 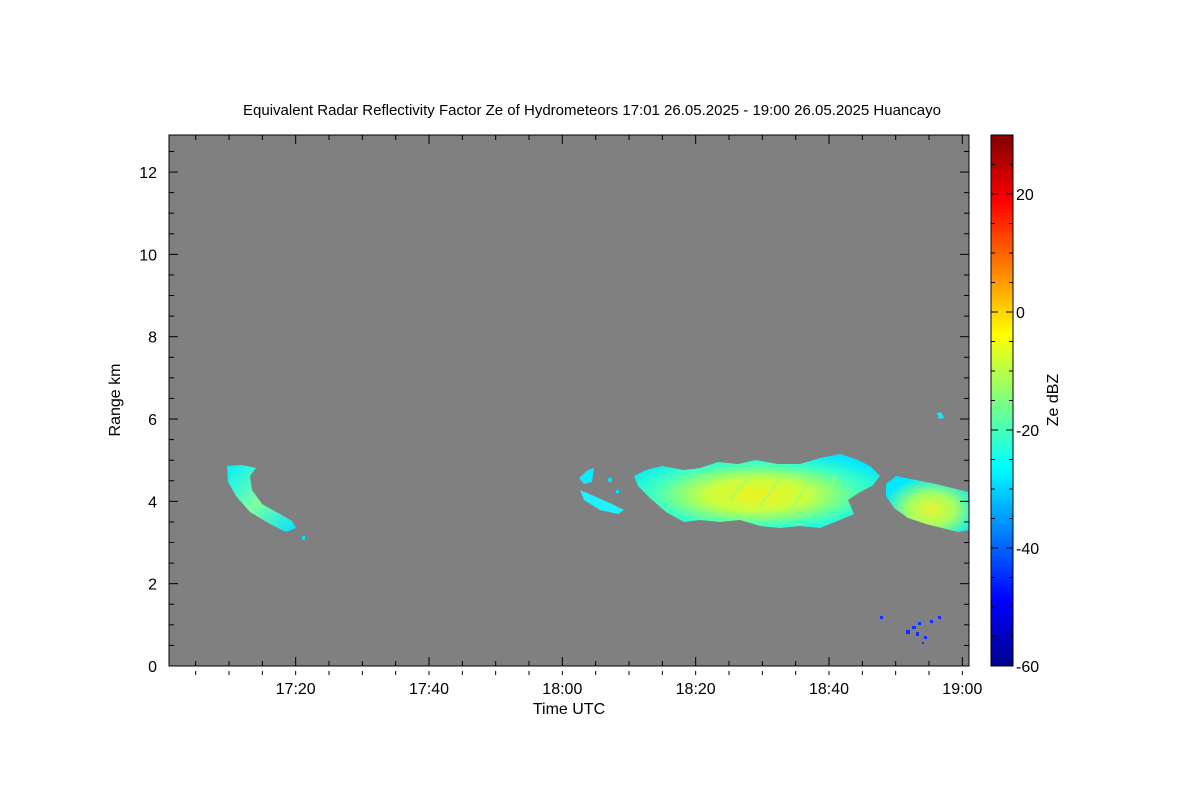 What do you see at coordinates (152, 420) in the screenshot?
I see `y-tick-label: 6` at bounding box center [152, 420].